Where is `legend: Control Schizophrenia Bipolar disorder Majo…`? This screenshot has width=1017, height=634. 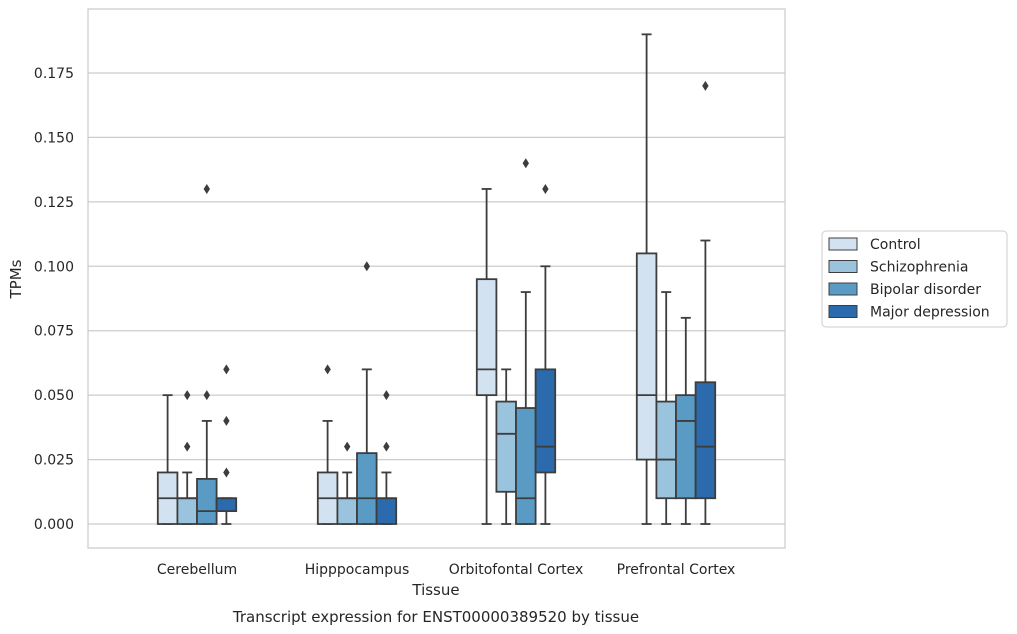 legend: Control Schizophrenia Bipolar disorder Majo… is located at coordinates (914, 279).